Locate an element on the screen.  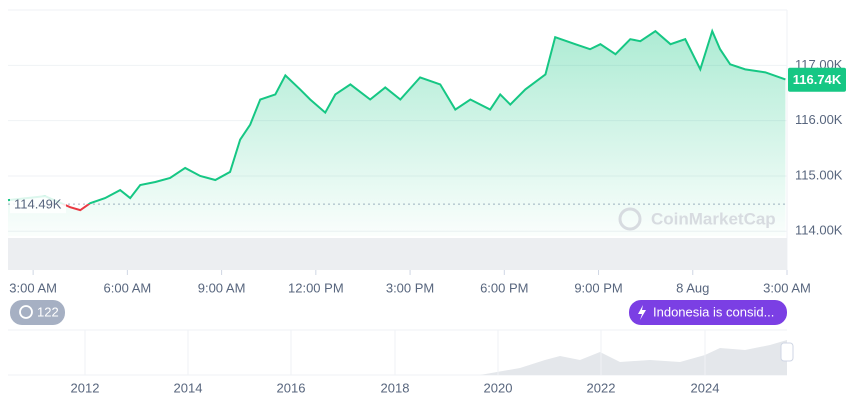
nav-tick-label: 2012 is located at coordinates (85, 387).